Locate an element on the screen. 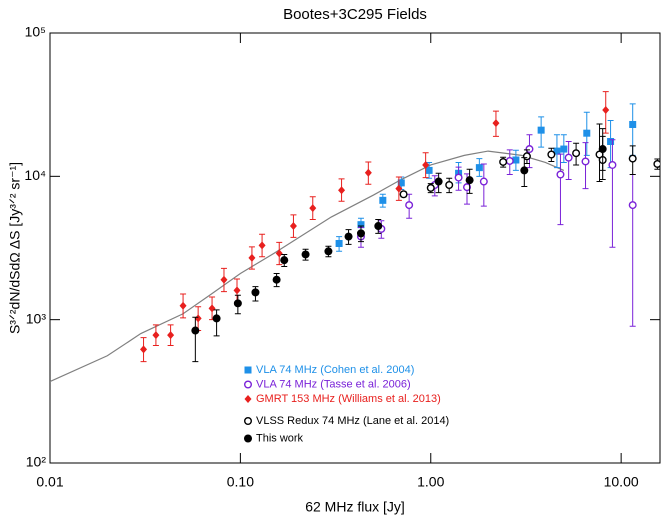  x-axis-label: 62 MHz flux [Jy] is located at coordinates (355, 507).